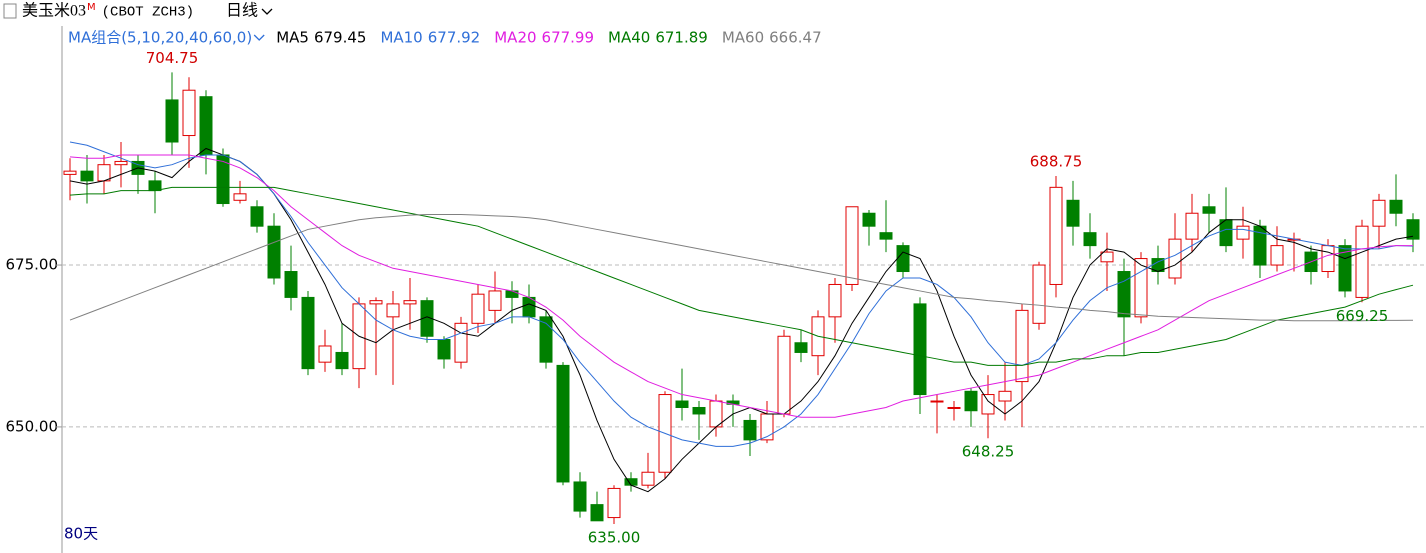 This screenshot has height=553, width=1426. I want to click on legend-value: 677.92, so click(454, 38).